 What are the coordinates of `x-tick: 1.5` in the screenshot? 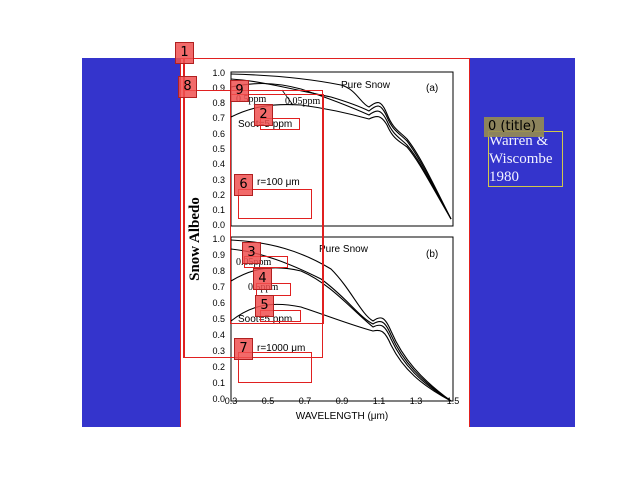 It's located at (453, 401).